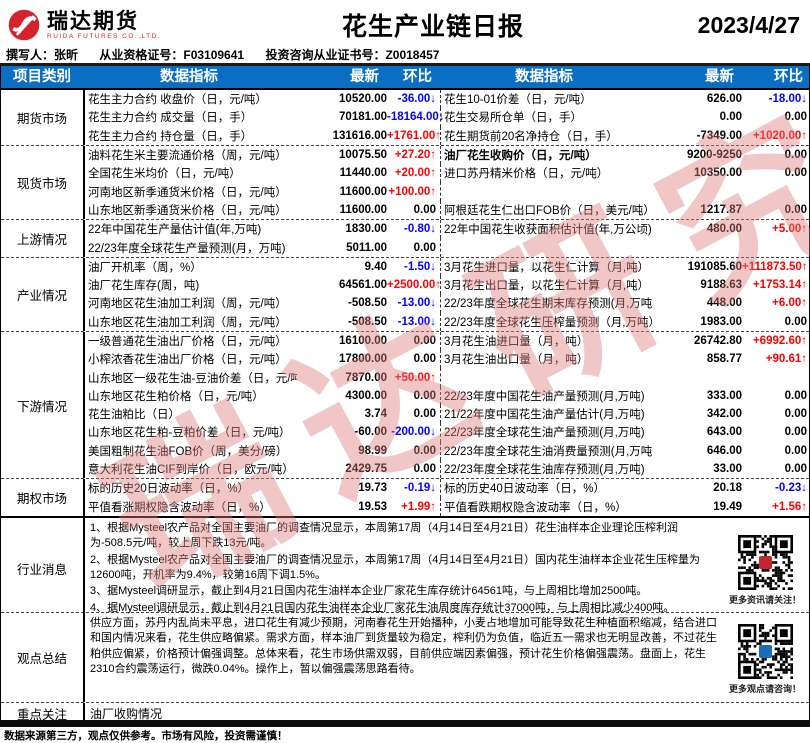 The height and width of the screenshot is (743, 810). Describe the element at coordinates (41, 658) in the screenshot. I see `section-category: 观点总结` at that location.